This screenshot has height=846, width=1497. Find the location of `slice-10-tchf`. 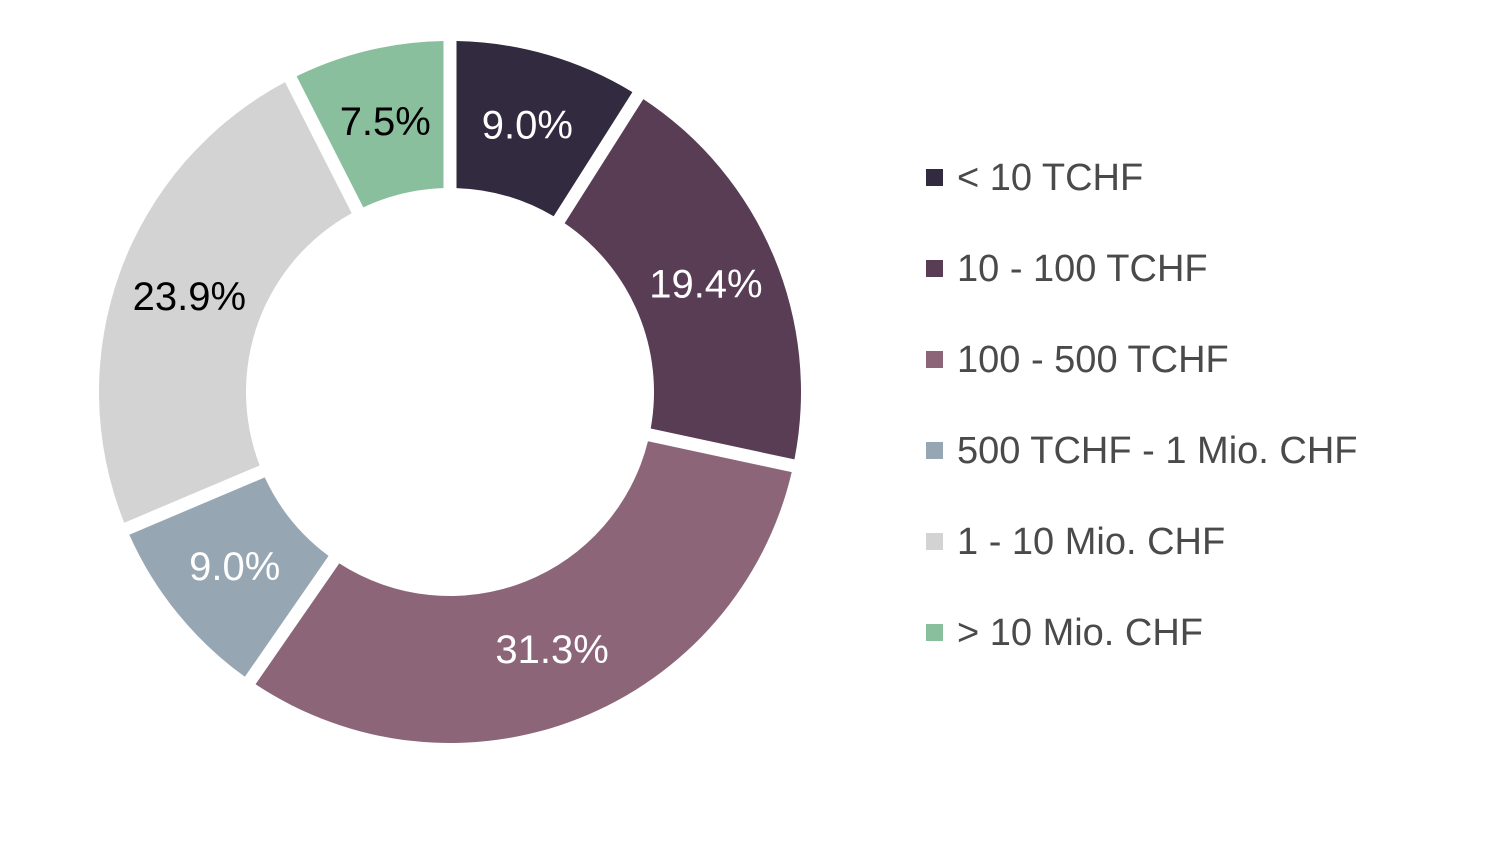

slice-10-tchf is located at coordinates (544, 129).